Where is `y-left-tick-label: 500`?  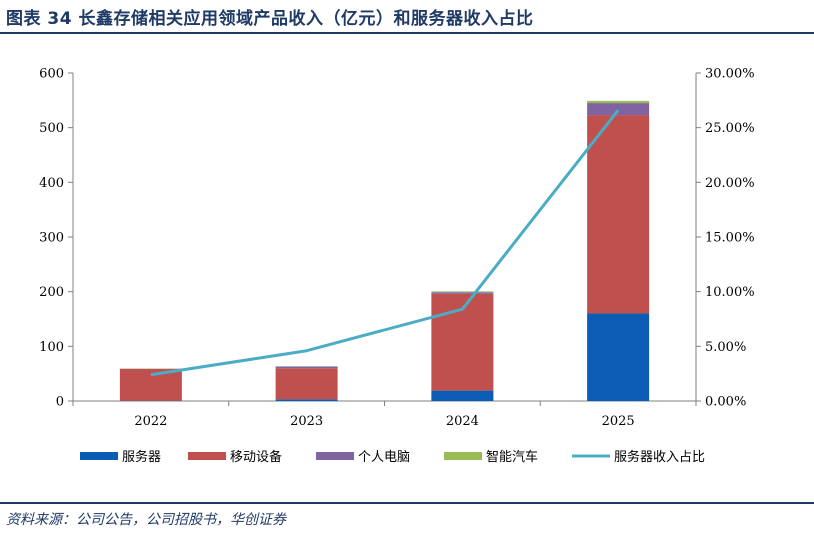 y-left-tick-label: 500 is located at coordinates (51, 128).